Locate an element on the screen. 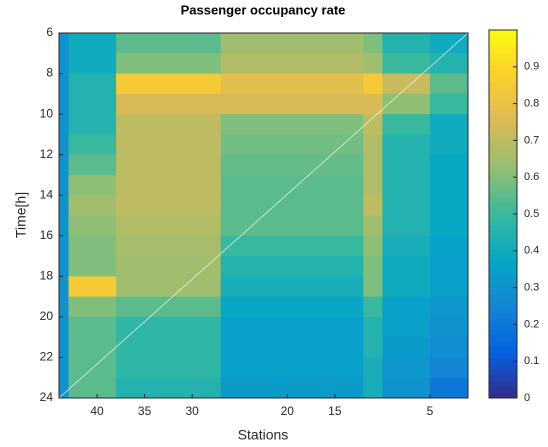  colorbar-tick-label: 0.4 is located at coordinates (531, 251).